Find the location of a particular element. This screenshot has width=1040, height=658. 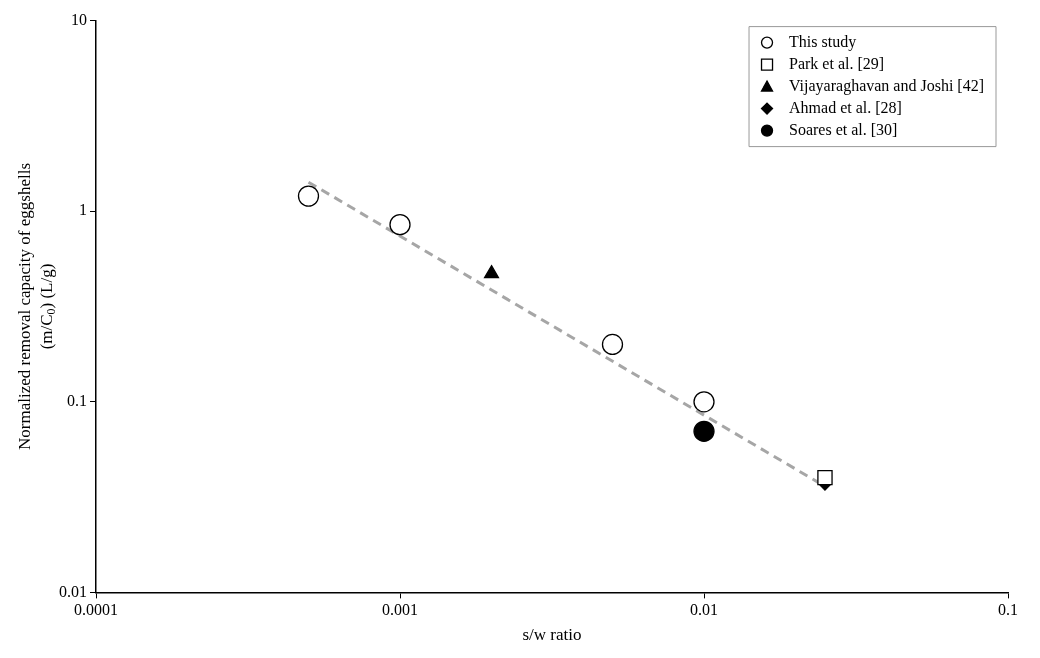

legend-label: This study is located at coordinates (823, 41).